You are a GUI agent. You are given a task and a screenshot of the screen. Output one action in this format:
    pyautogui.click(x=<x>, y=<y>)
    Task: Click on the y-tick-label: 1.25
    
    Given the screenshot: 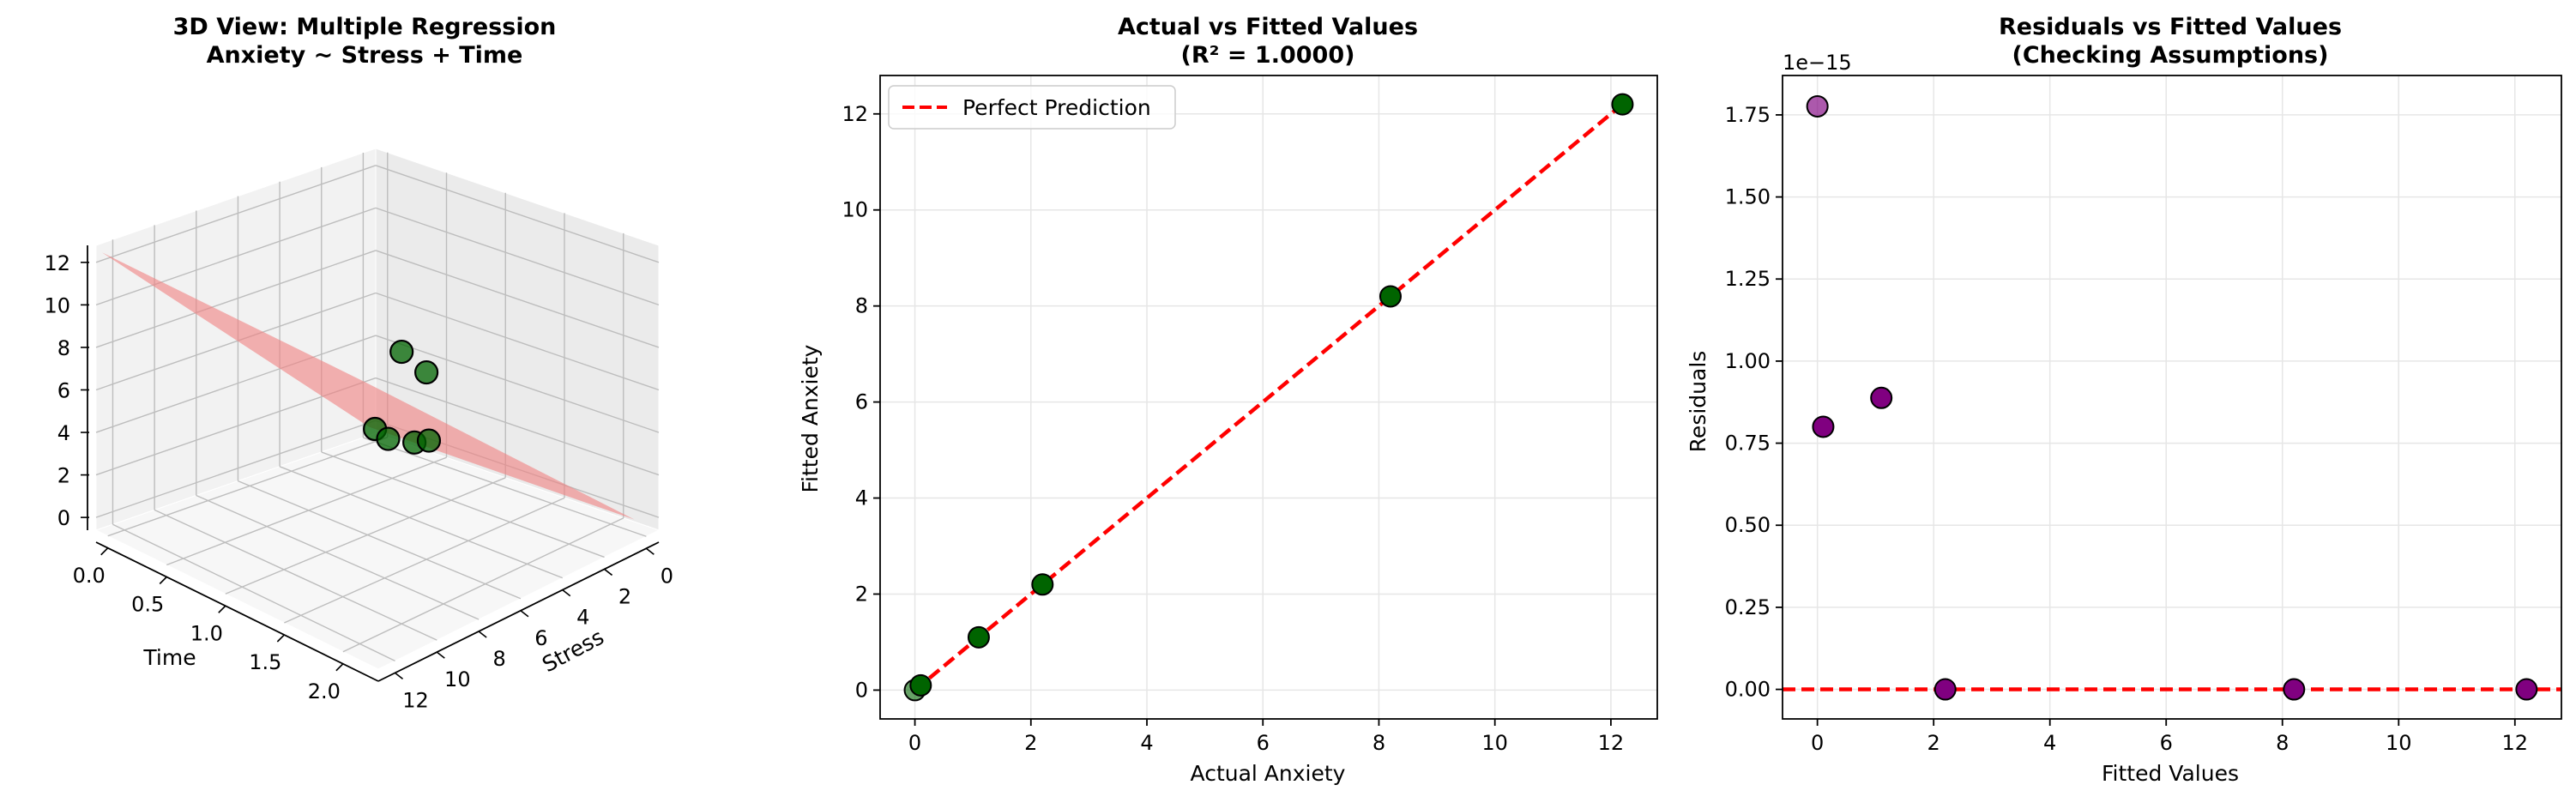 What is the action you would take?
    pyautogui.click(x=1748, y=279)
    